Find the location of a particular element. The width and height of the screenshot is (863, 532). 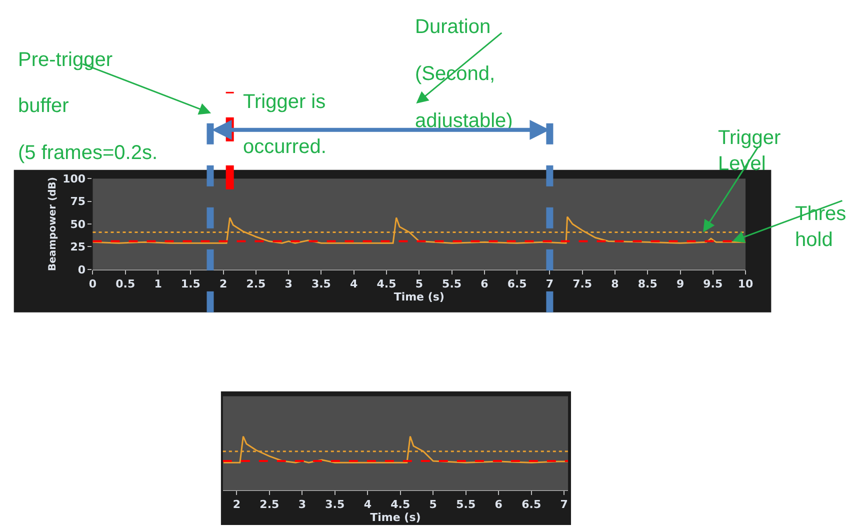

y-tick-label: 50 is located at coordinates (78, 224).